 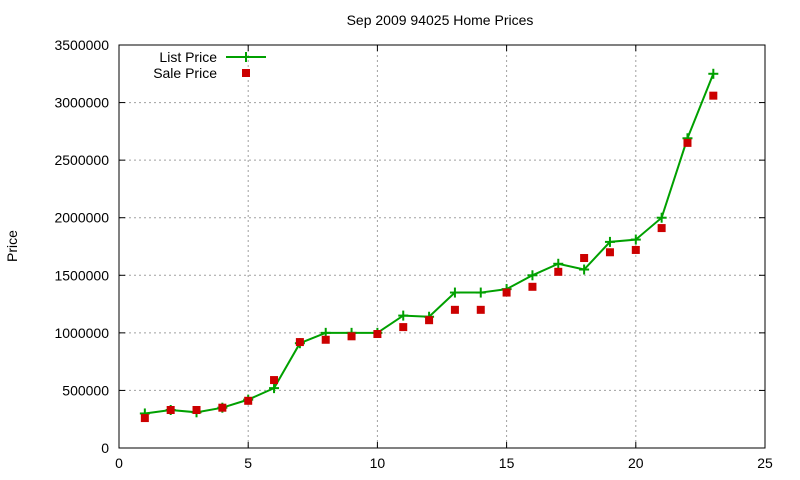 I want to click on y-tick-label: 0, so click(x=105, y=448).